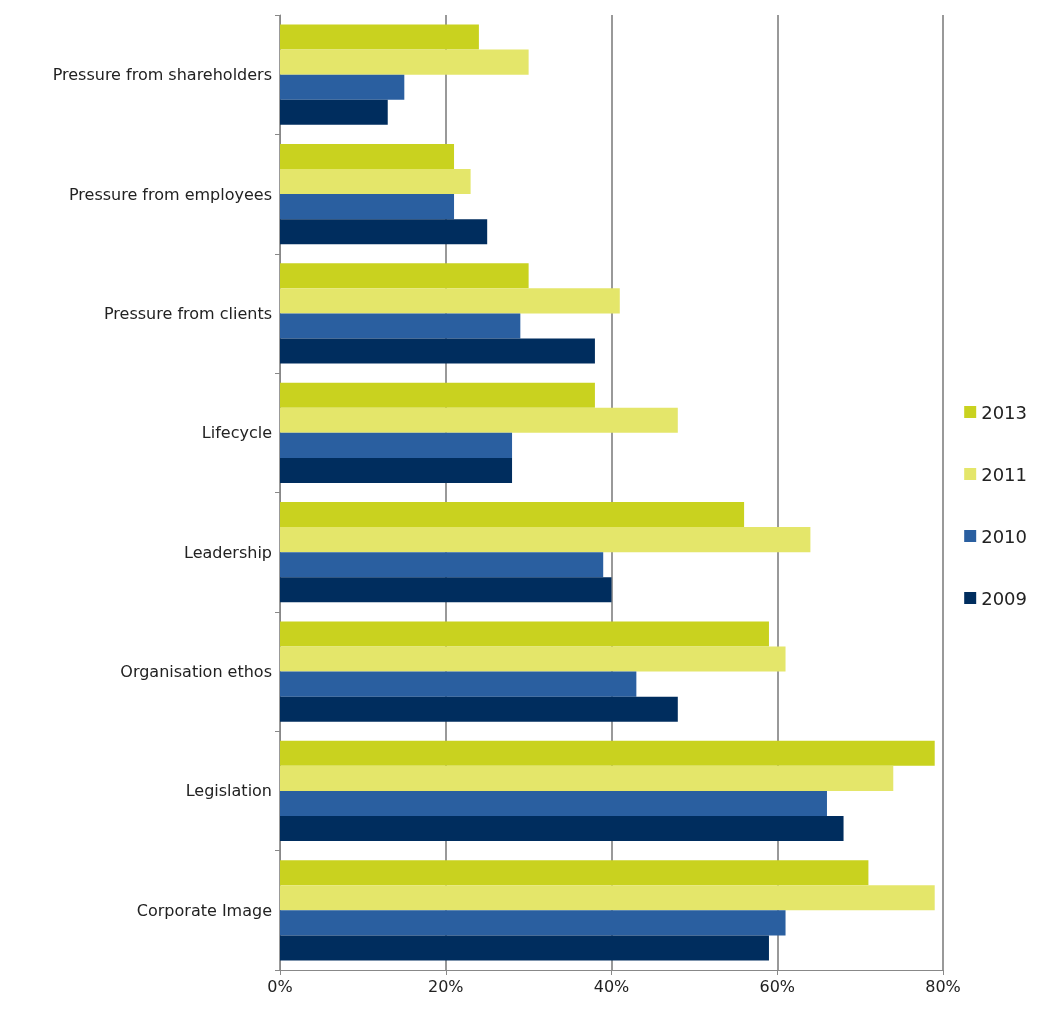  I want to click on x-tick-label: 60%, so click(777, 986).